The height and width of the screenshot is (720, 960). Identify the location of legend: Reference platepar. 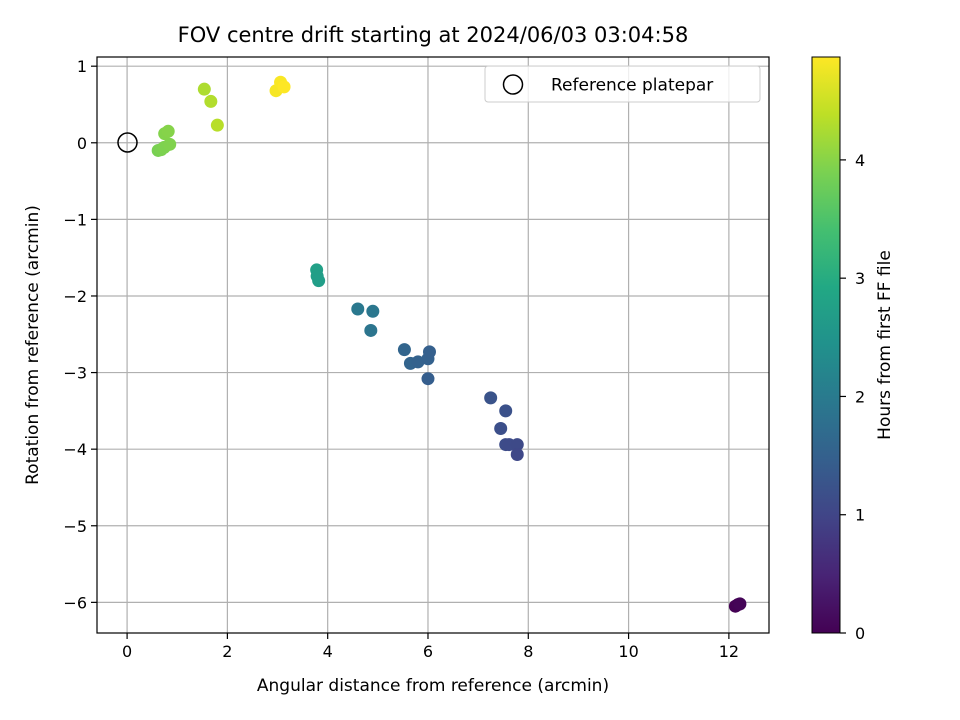
(622, 84).